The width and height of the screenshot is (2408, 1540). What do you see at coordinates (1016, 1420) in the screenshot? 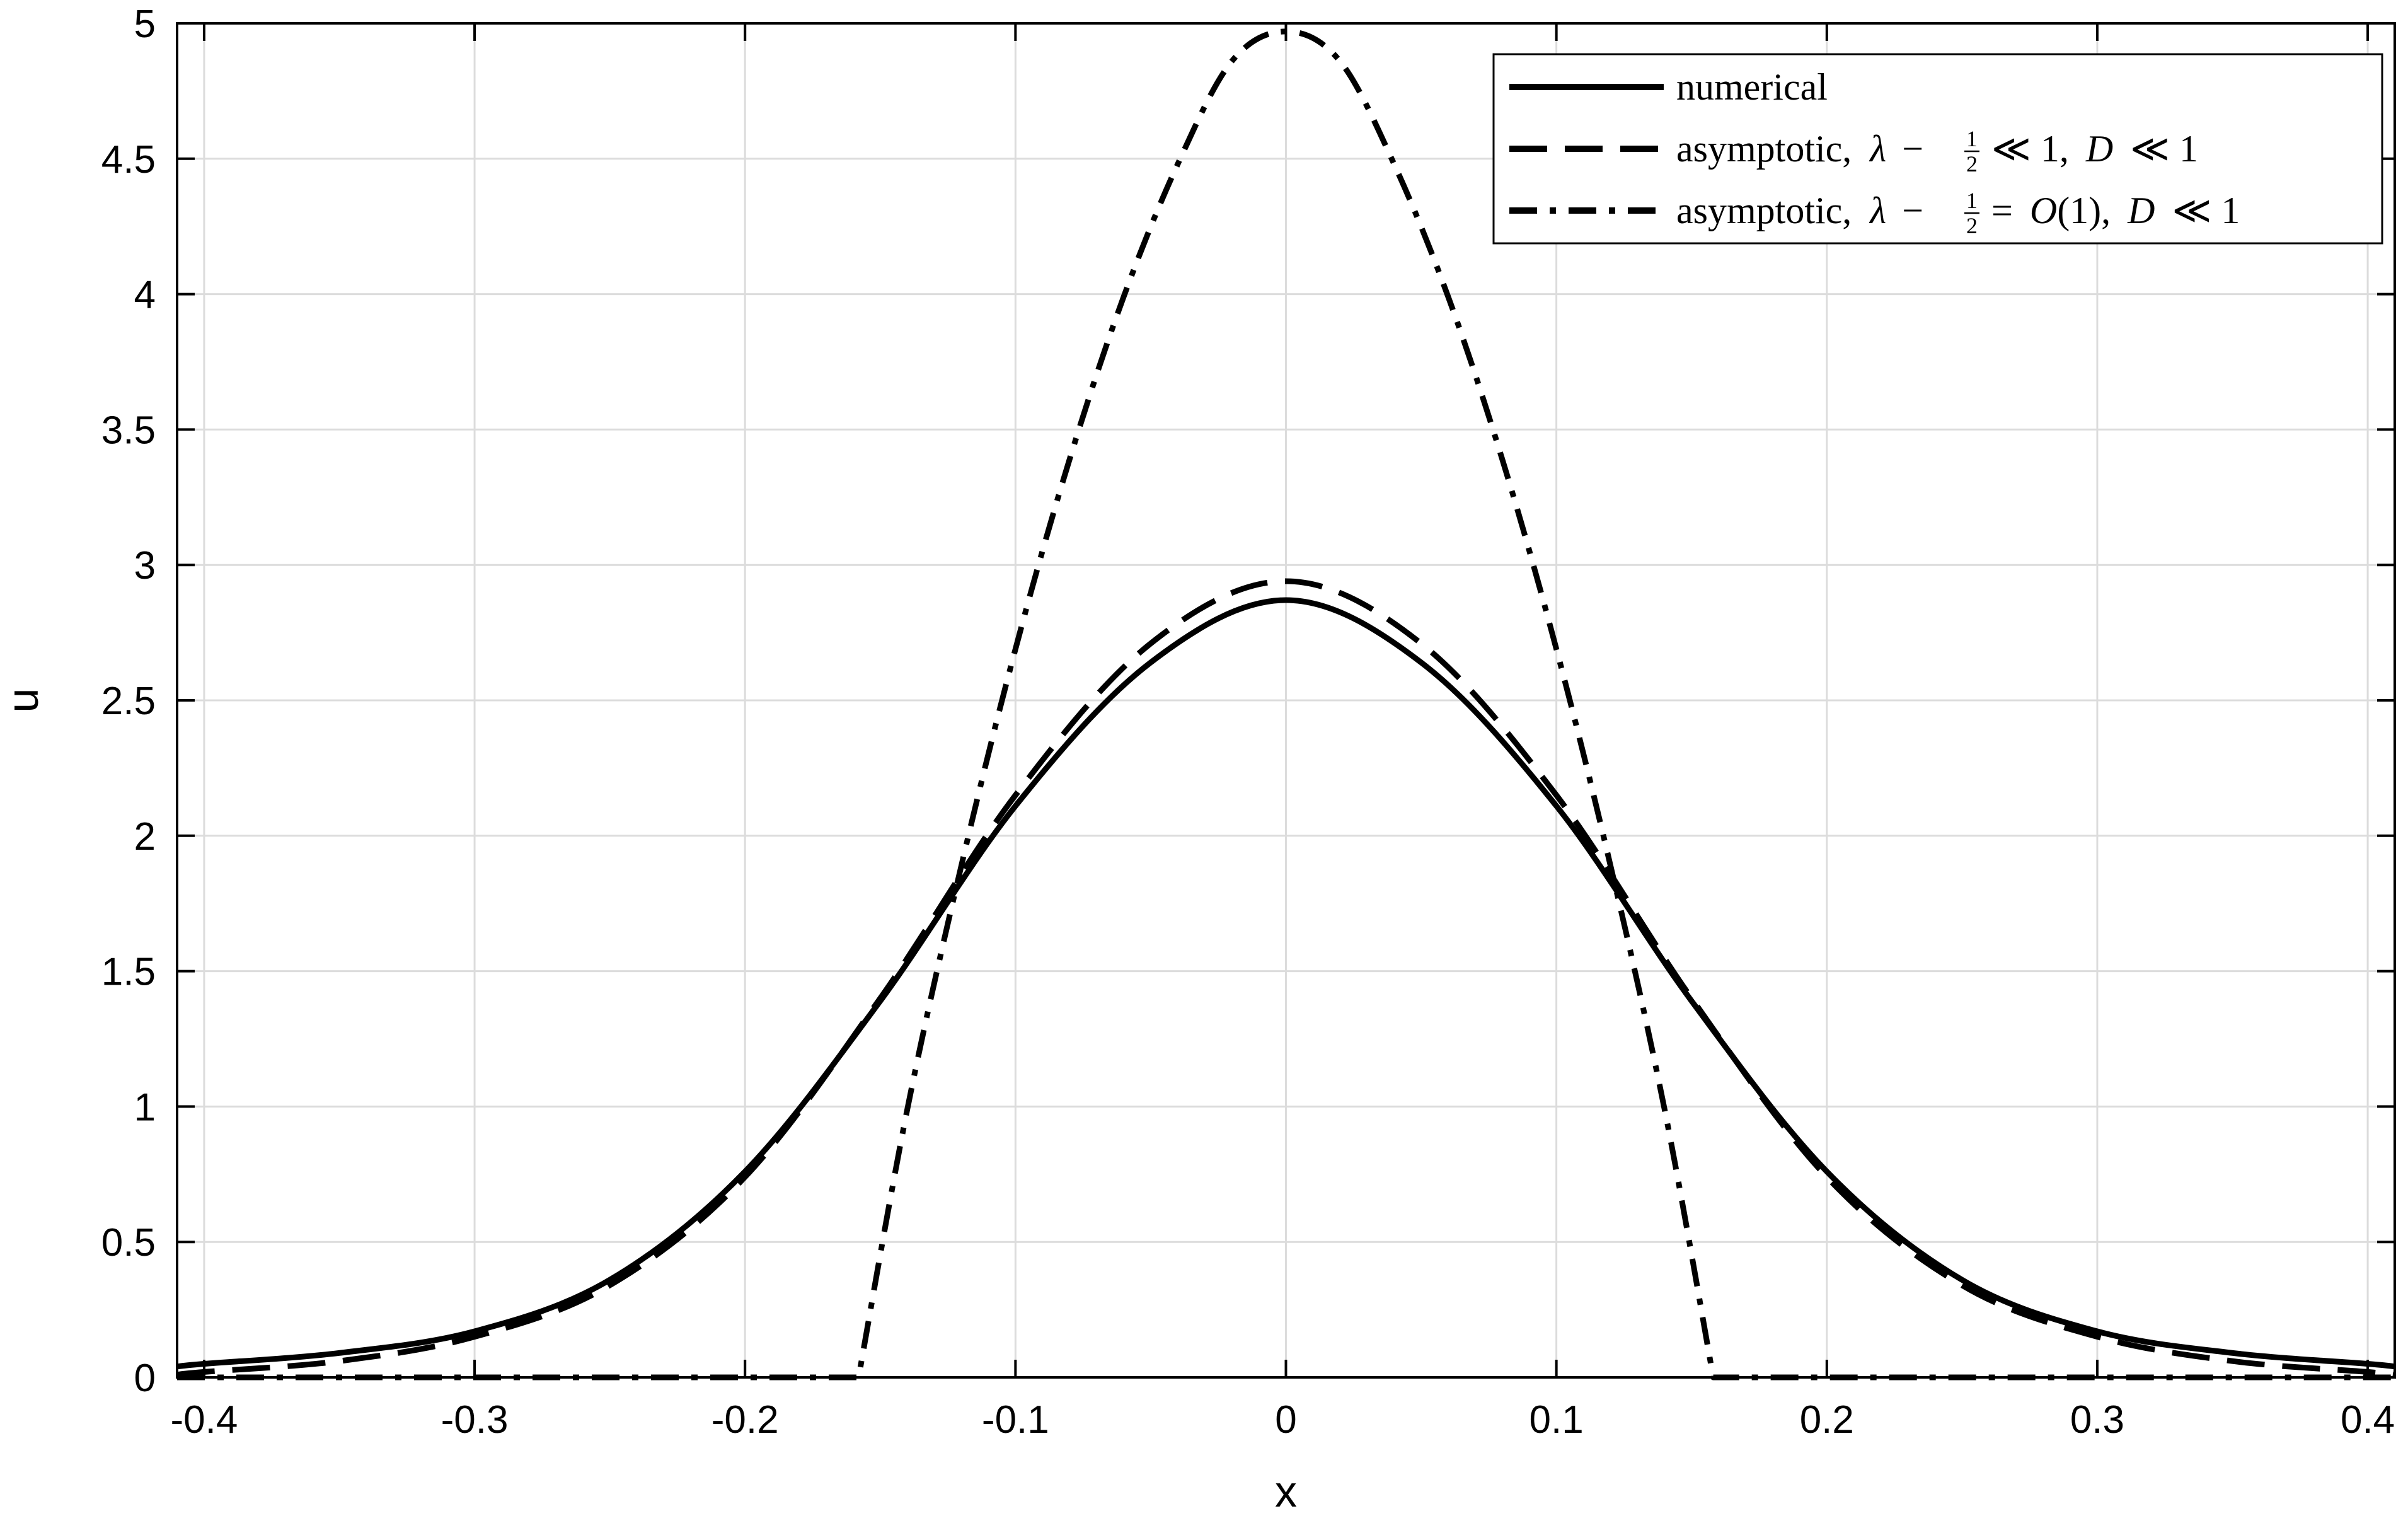
I see `x-tick-label: -0.1` at bounding box center [1016, 1420].